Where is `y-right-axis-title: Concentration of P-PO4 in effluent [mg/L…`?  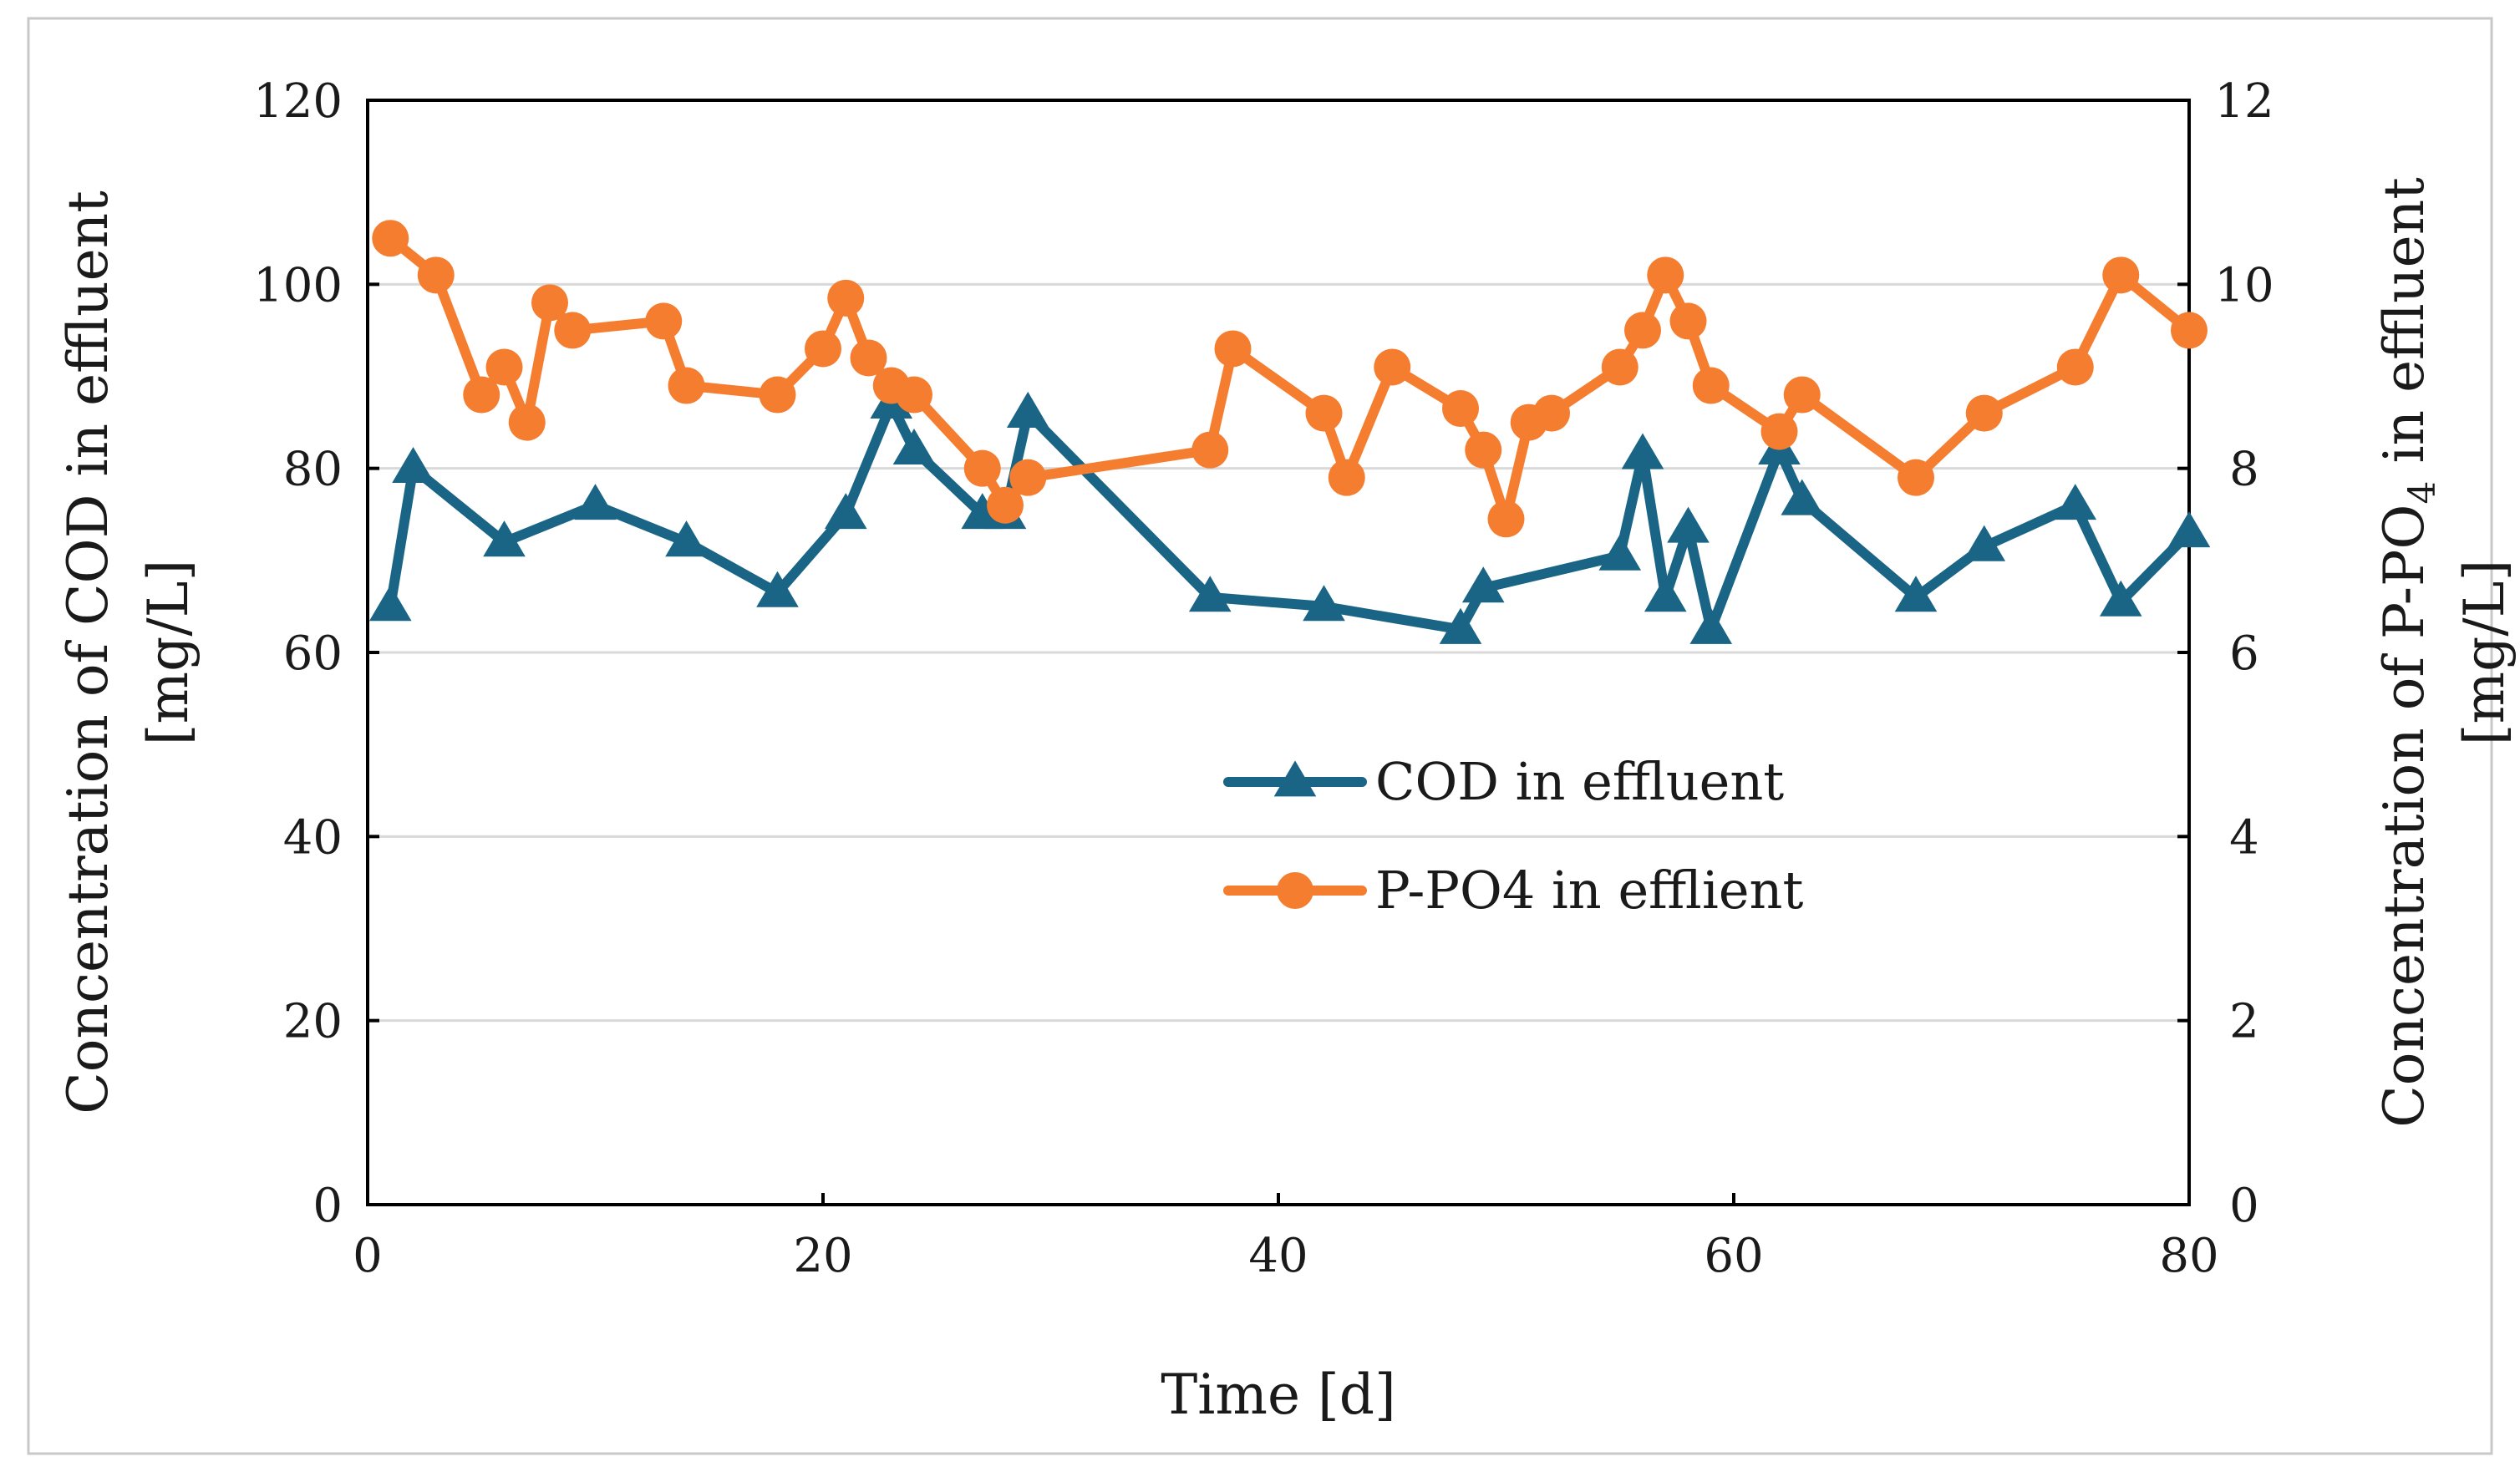 y-right-axis-title: Concentration of P-PO4 in effluent [mg/L… is located at coordinates (2444, 652).